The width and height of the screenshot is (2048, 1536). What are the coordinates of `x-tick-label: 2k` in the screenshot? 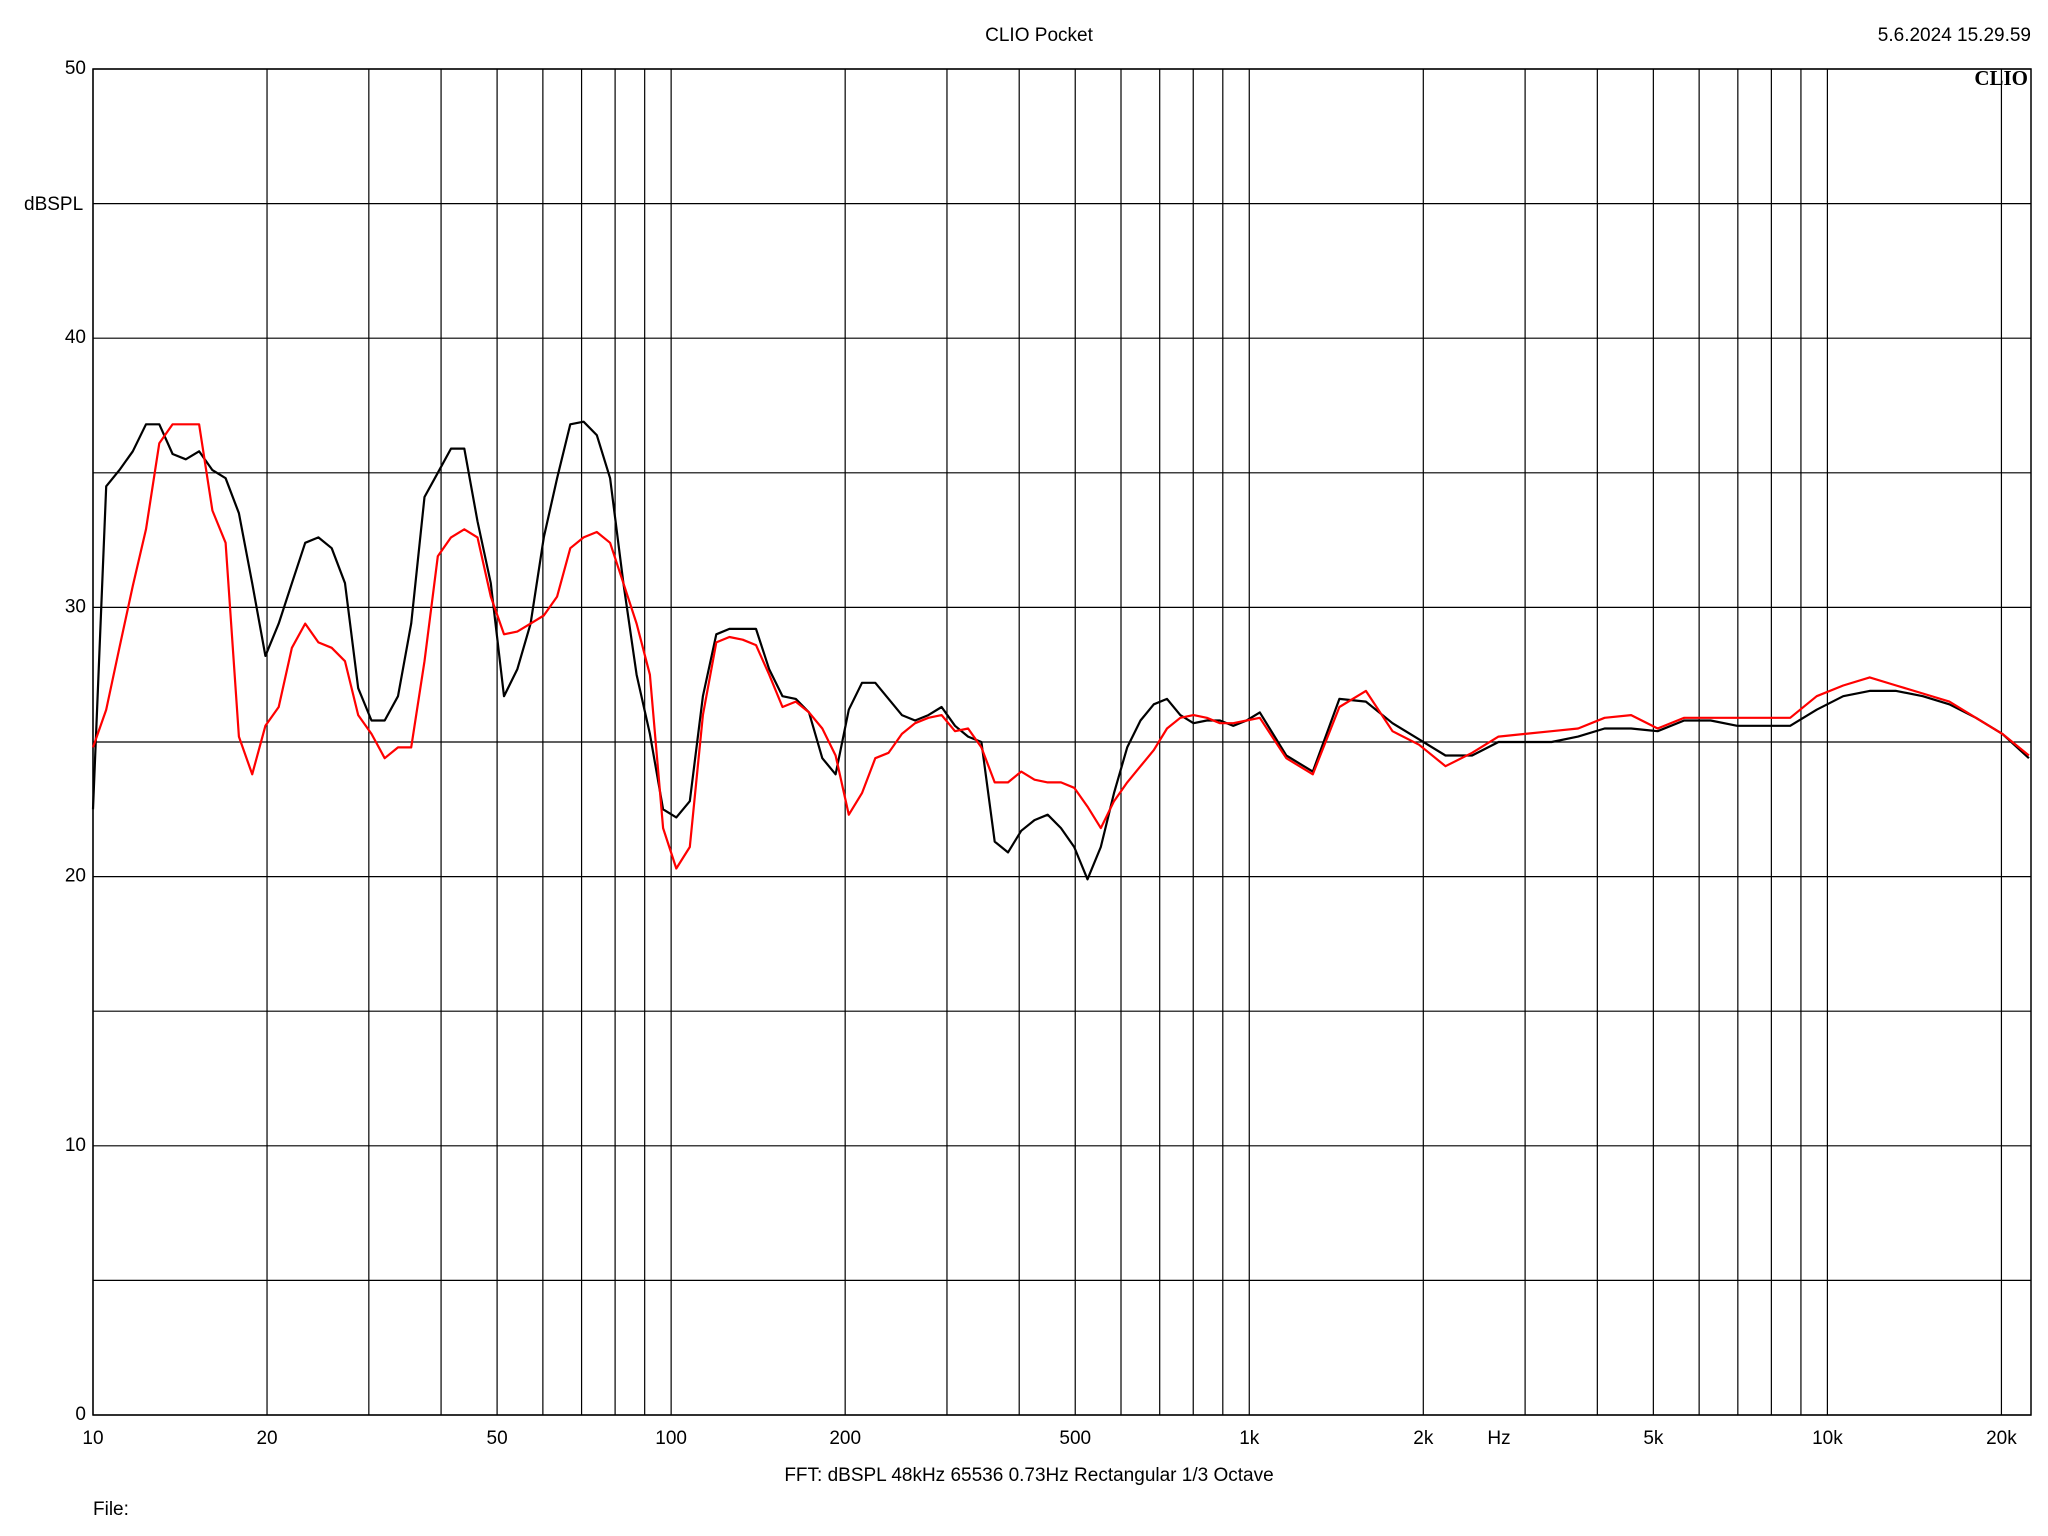 It's located at (1423, 1438).